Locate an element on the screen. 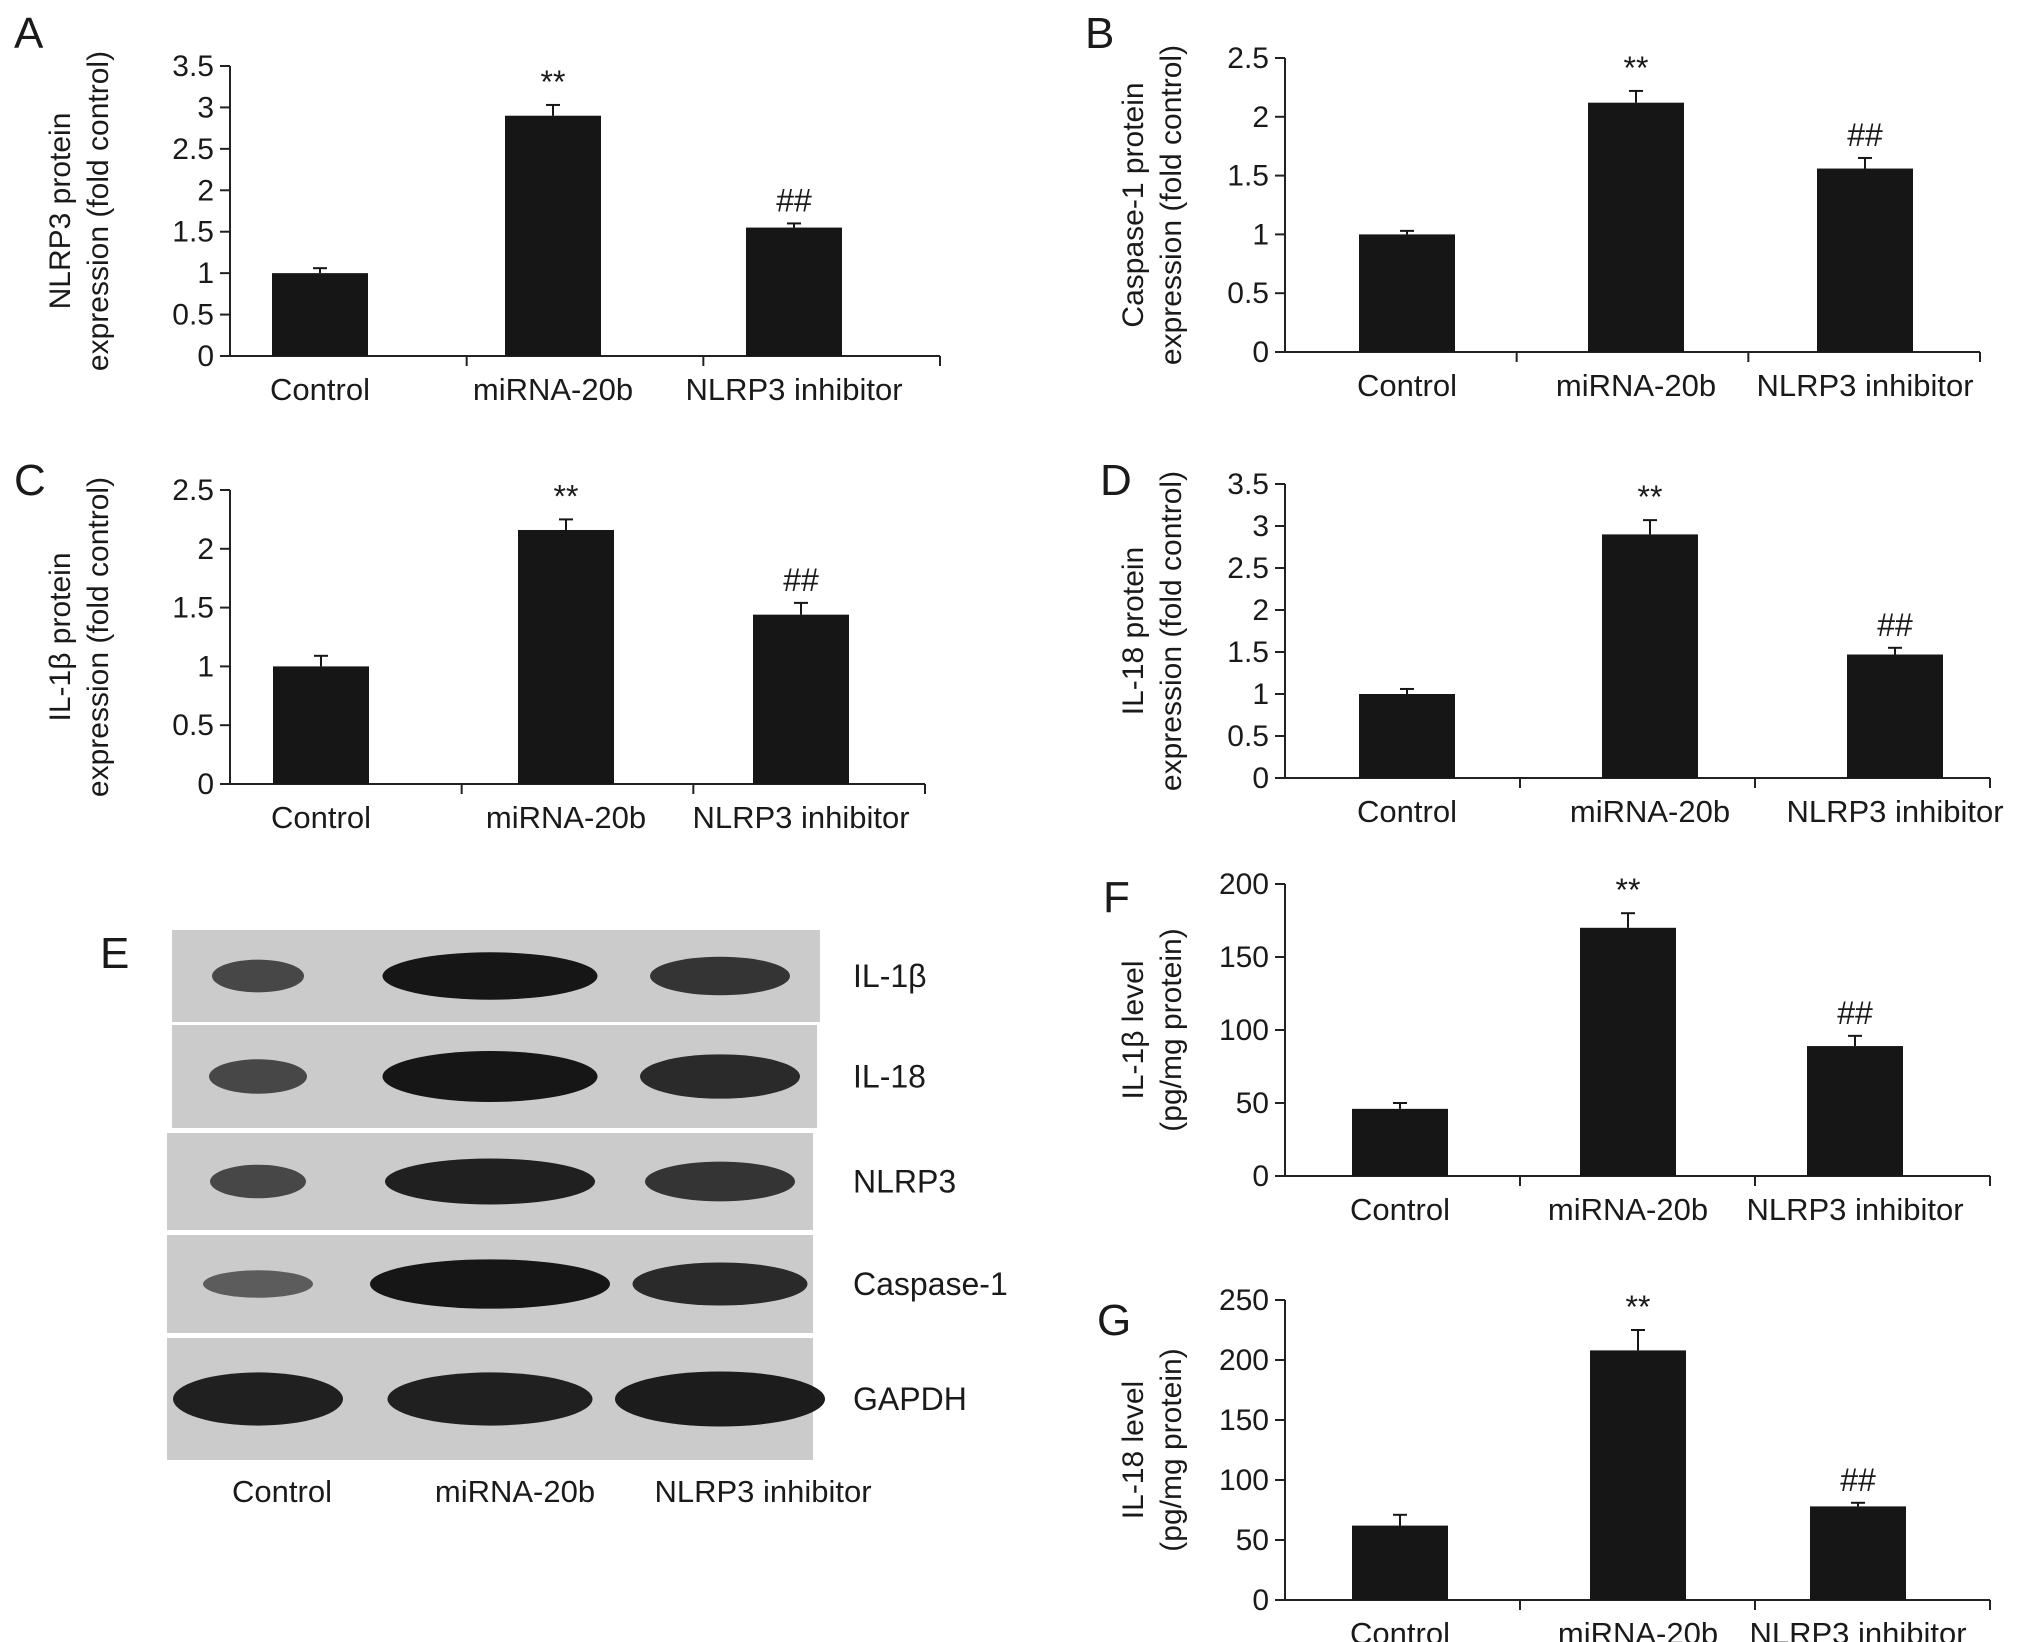  y-axis-label-line: IL-1β level is located at coordinates (1133, 1030).